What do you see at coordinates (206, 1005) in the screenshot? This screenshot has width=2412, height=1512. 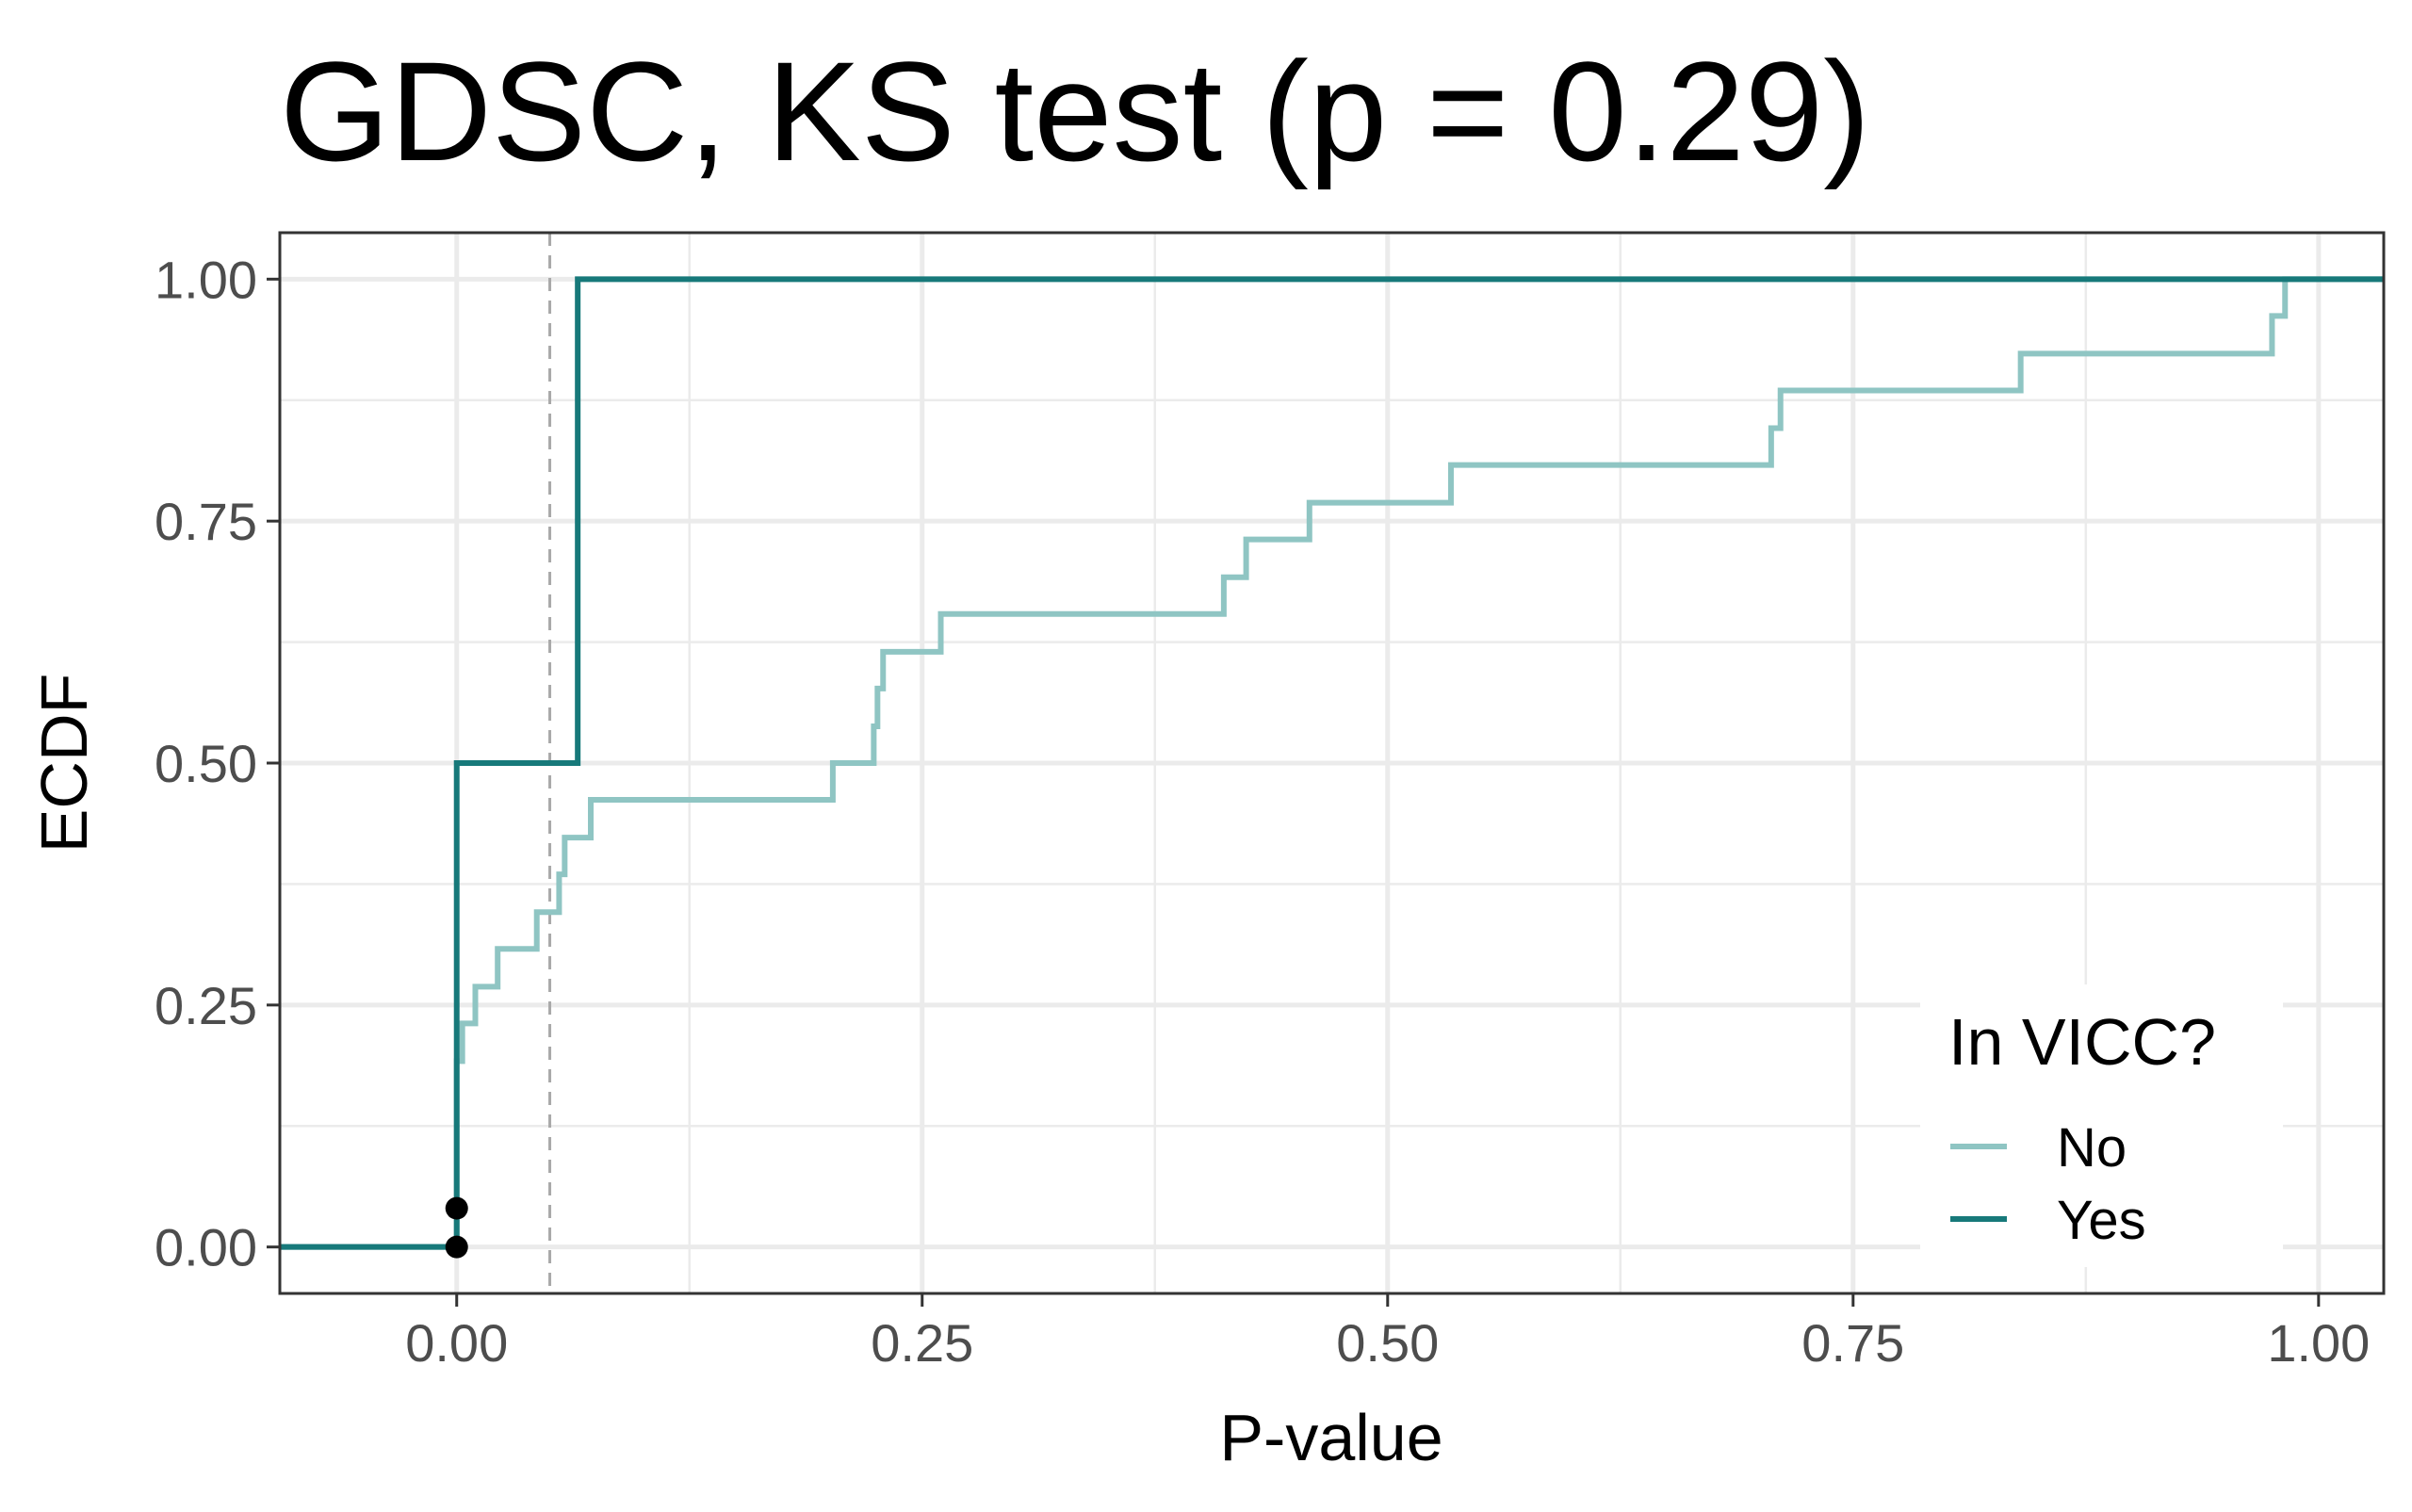 I see `y-tick-label: 0.25` at bounding box center [206, 1005].